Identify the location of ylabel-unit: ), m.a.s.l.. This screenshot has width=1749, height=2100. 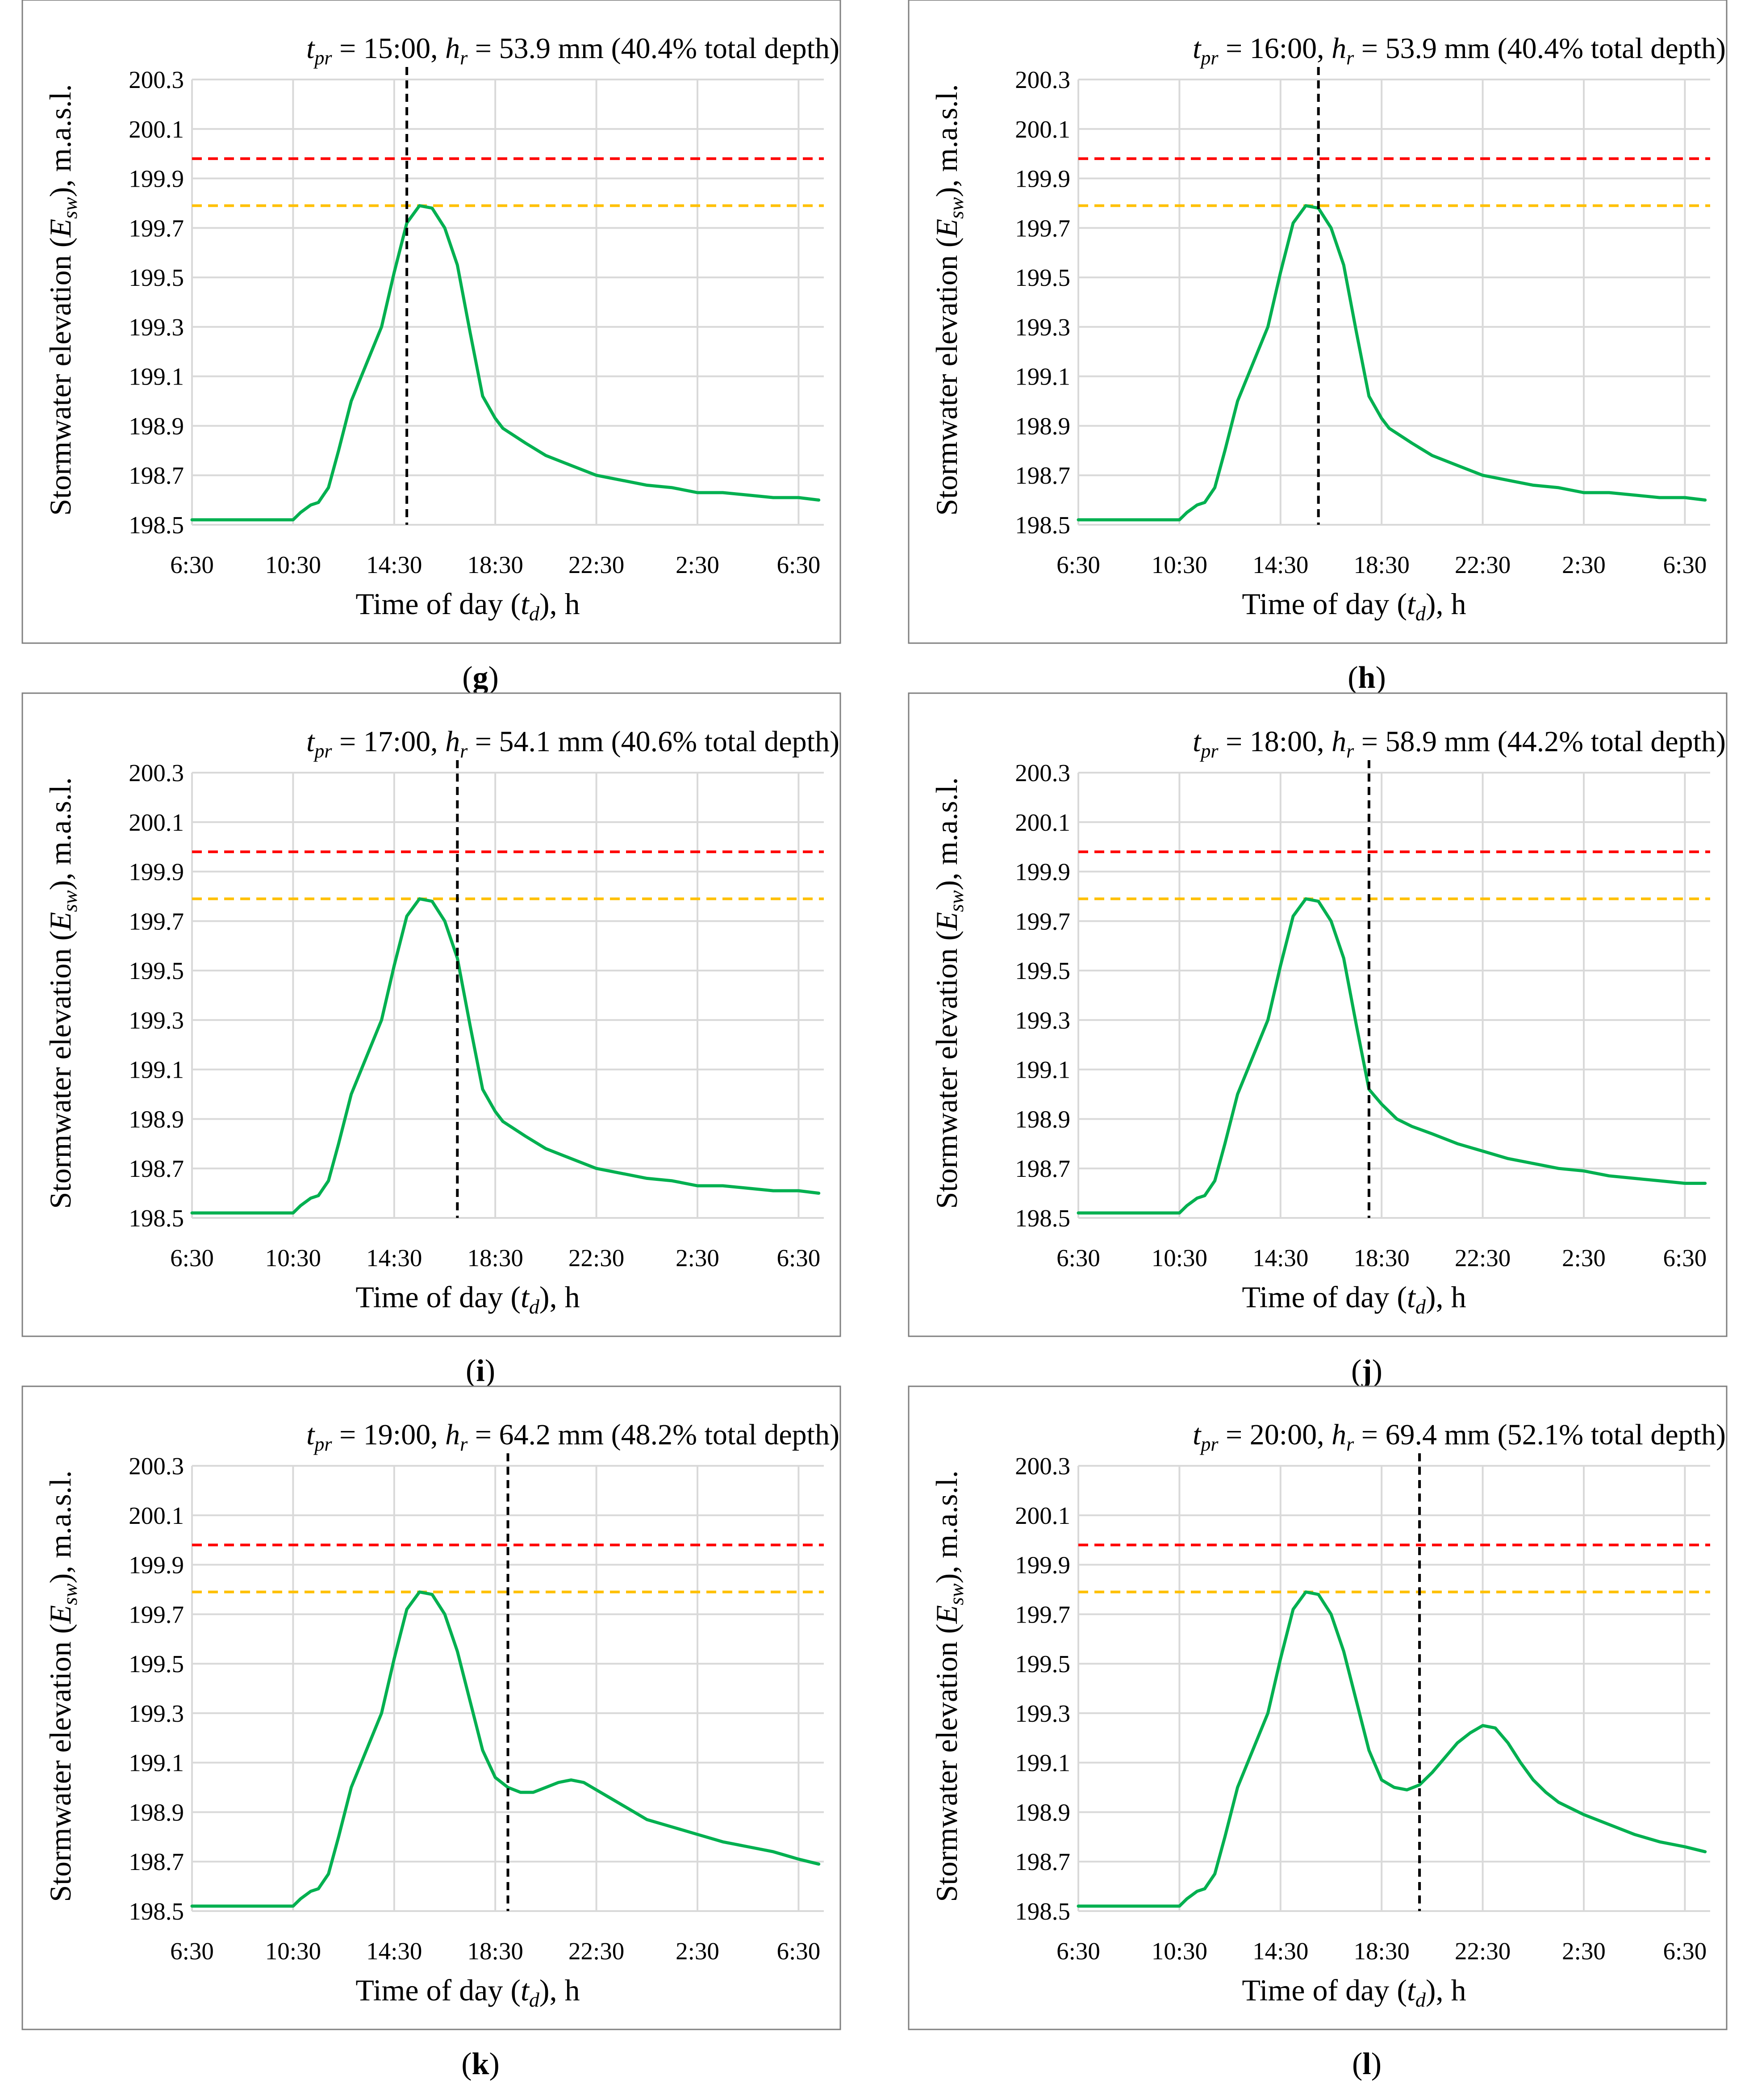
(947, 1526).